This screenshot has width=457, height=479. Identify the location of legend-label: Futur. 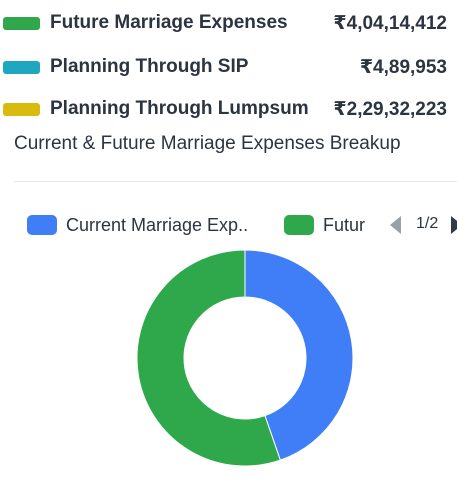
(344, 224).